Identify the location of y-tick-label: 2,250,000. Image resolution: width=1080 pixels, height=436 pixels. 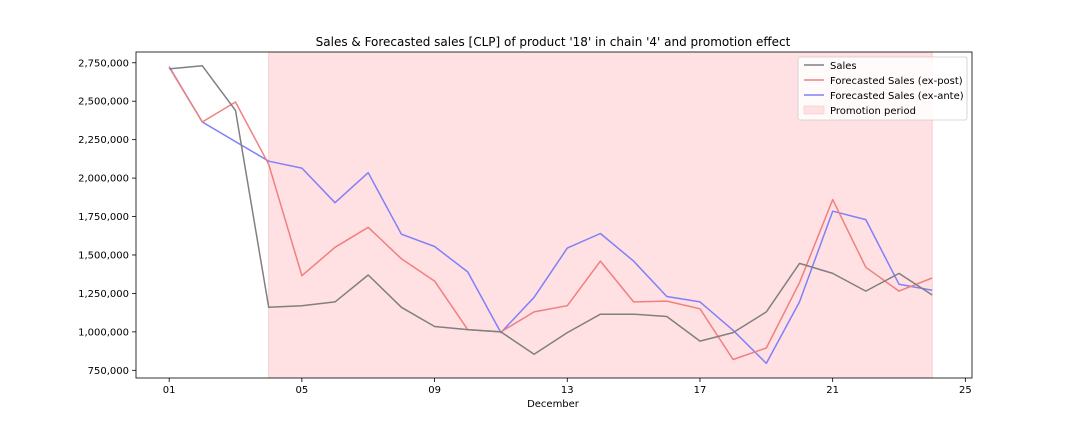
(103, 140).